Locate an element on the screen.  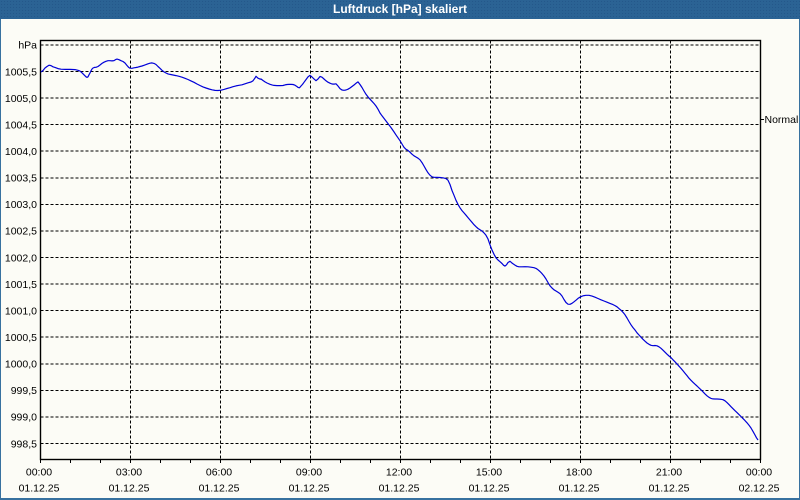
svg-text: 1001,5 is located at coordinates (21, 285).